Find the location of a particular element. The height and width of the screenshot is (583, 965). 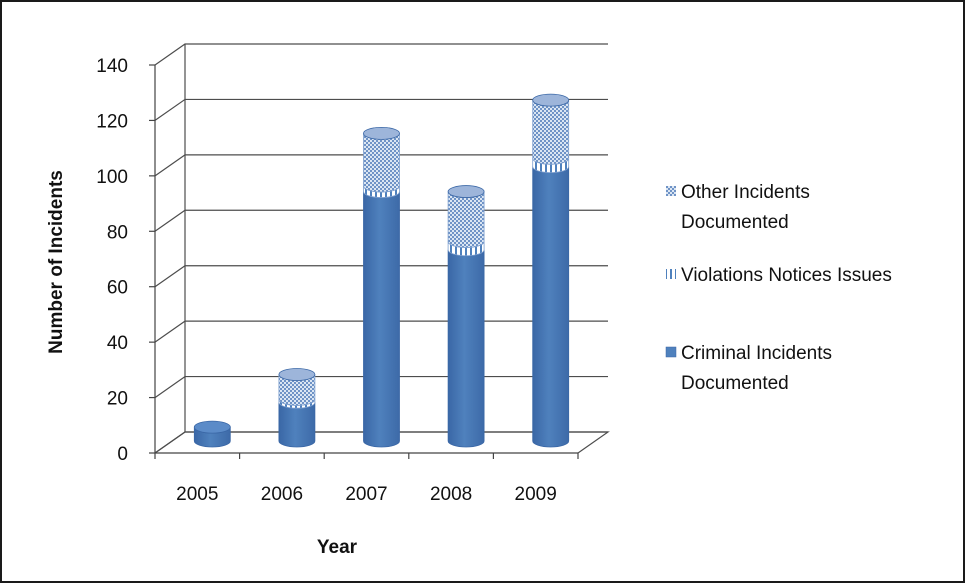

legend-label: Criminal Incidents is located at coordinates (756, 353).